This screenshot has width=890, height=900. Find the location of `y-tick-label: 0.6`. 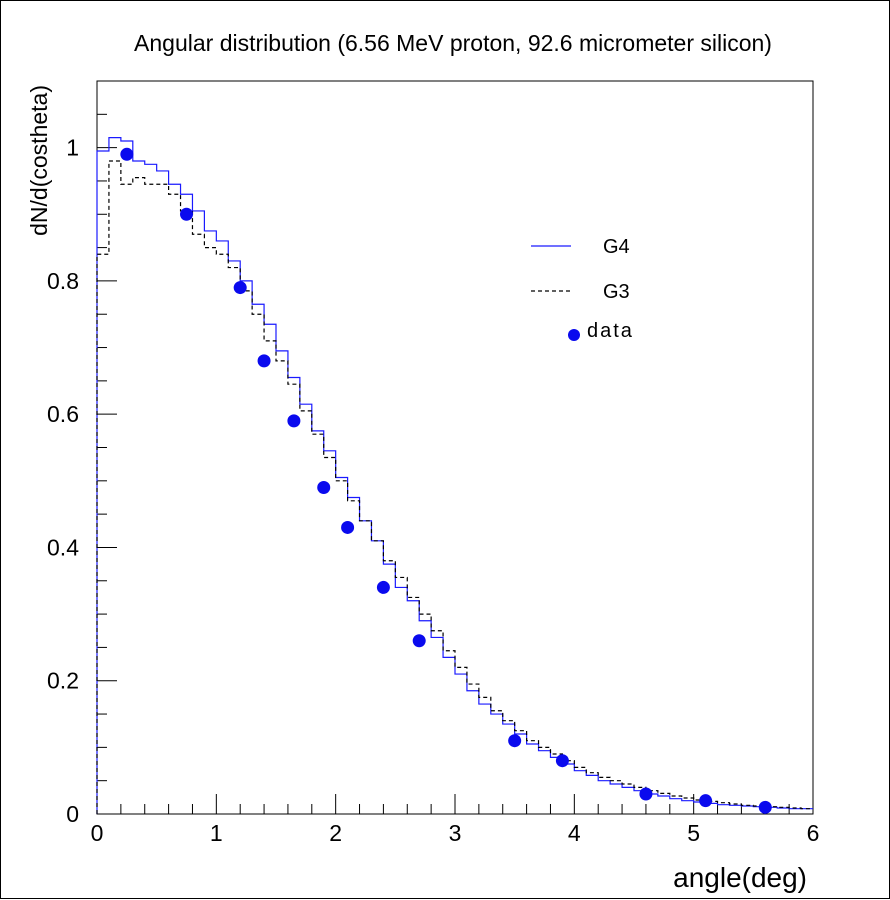

y-tick-label: 0.6 is located at coordinates (63, 414).